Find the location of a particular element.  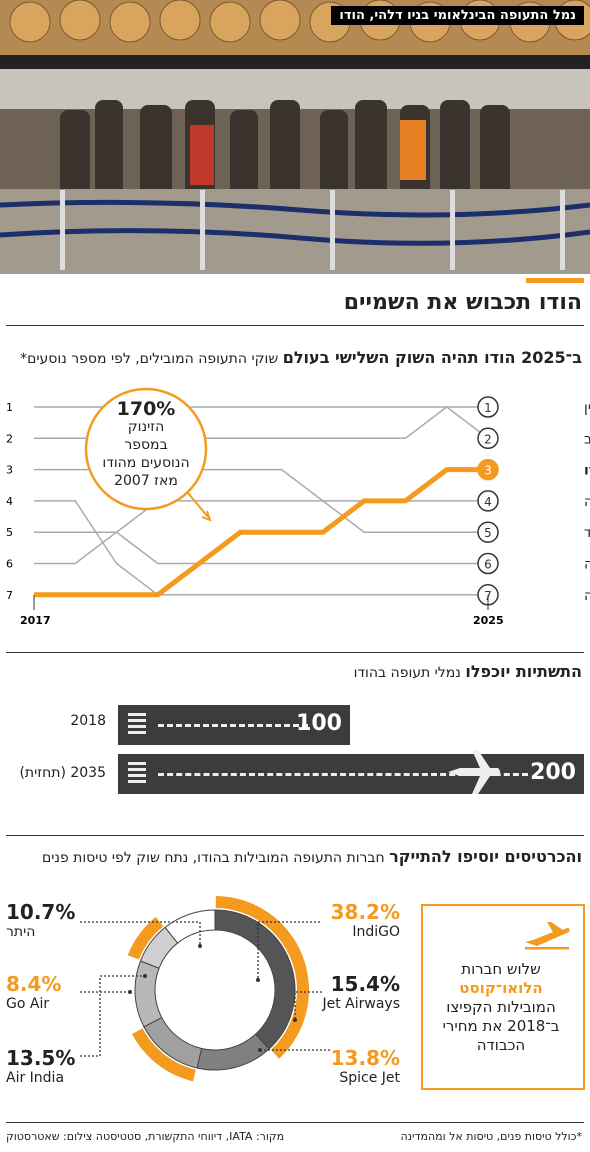

section3-headline: והכרטיסים יוסיפו להתייקר is located at coordinates (485, 856).